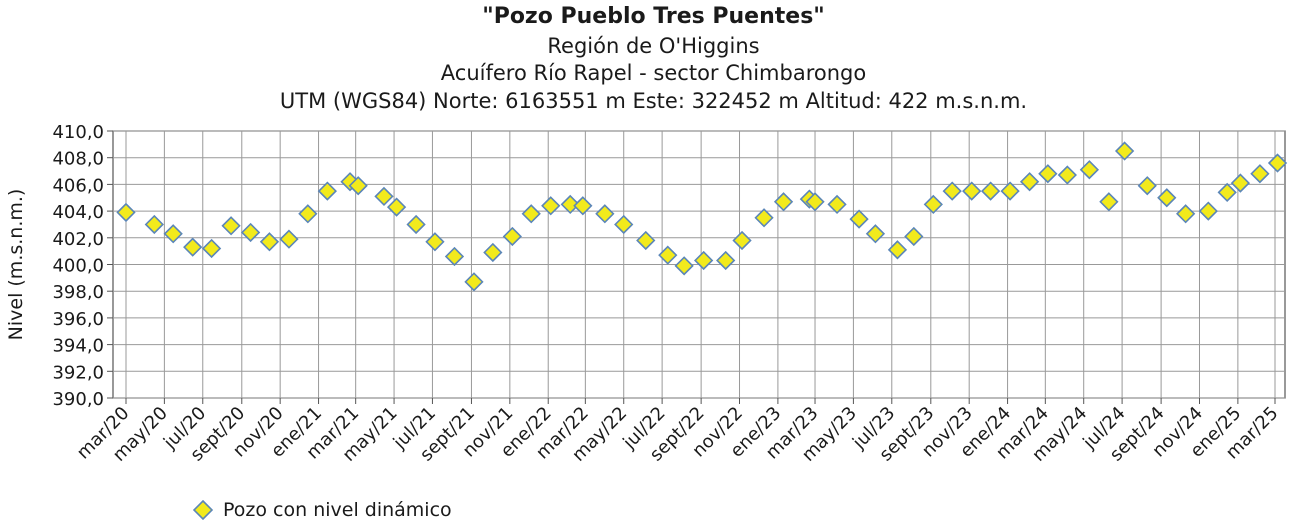  What do you see at coordinates (78, 266) in the screenshot?
I see `y-tick-label: 400,0` at bounding box center [78, 266].